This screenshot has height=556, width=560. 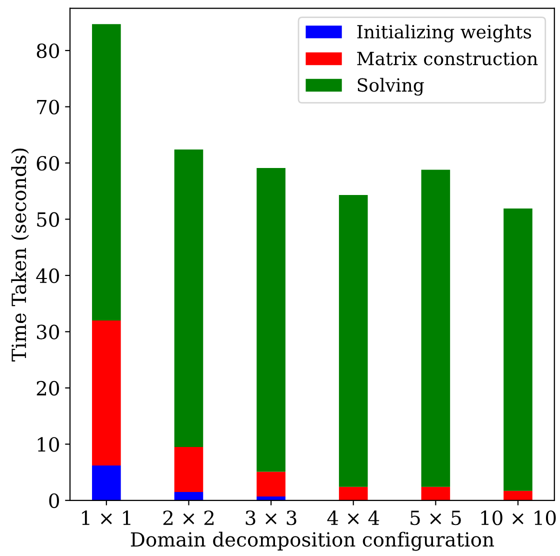 I want to click on x-axis-title: Domain decomposition configuration, so click(x=312, y=541).